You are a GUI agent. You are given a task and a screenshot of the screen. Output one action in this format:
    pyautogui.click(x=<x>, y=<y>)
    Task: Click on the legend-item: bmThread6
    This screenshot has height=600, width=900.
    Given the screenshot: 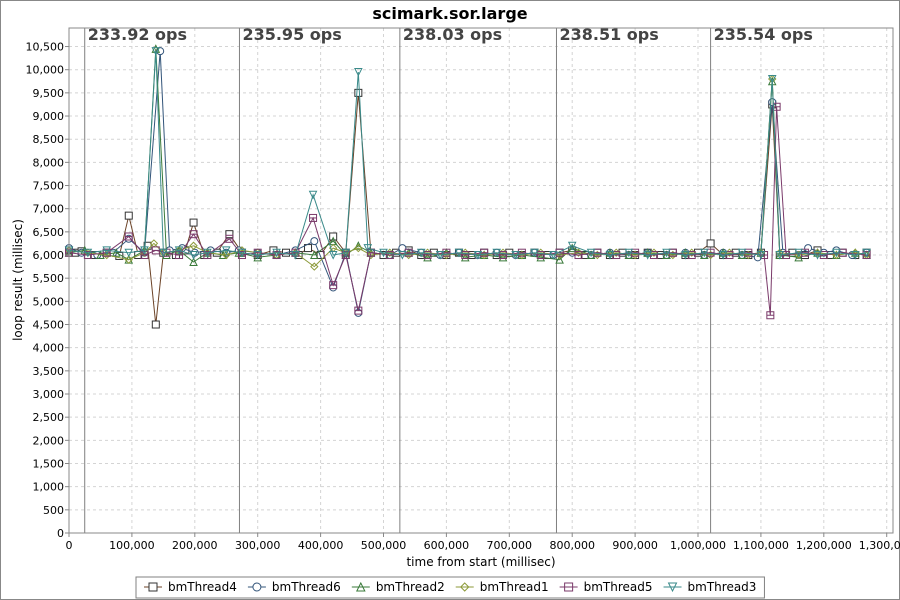 What is the action you would take?
    pyautogui.click(x=294, y=587)
    